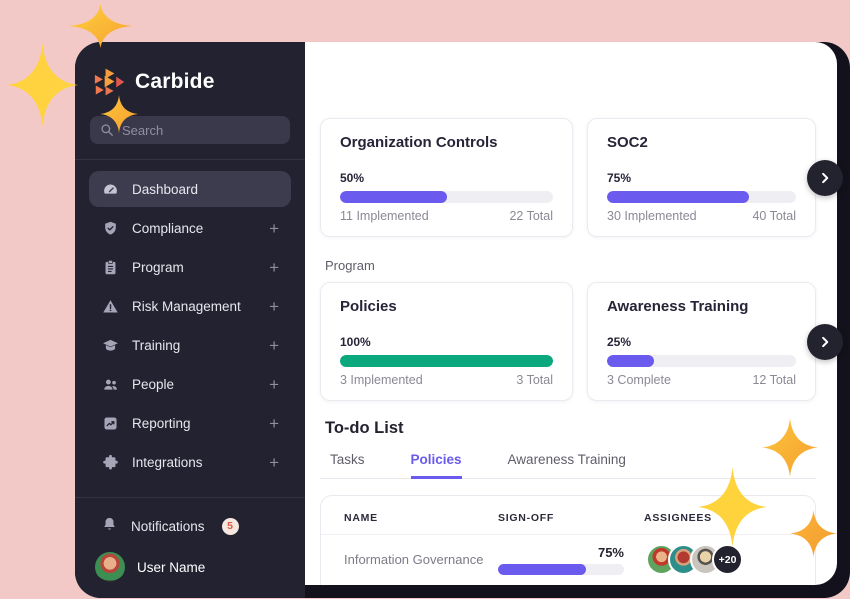 The width and height of the screenshot is (850, 599). Describe the element at coordinates (230, 526) in the screenshot. I see `notifications-badge: 5` at that location.